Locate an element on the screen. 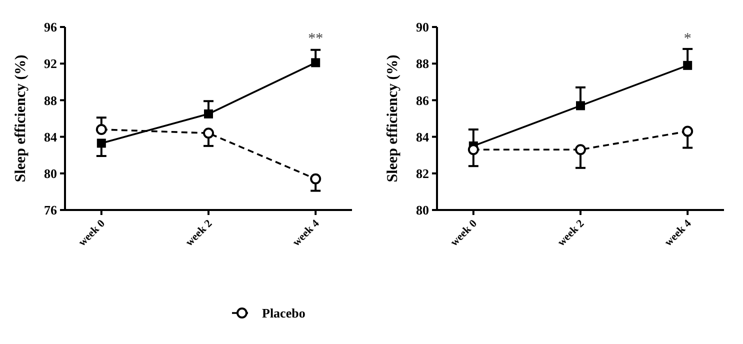 The image size is (743, 344). annotation: * is located at coordinates (688, 39).